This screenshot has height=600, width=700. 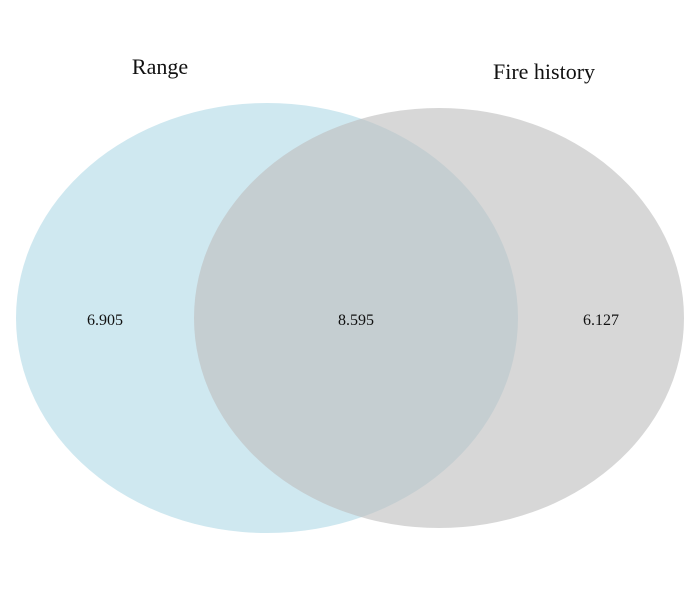 I want to click on set-label-fire-history: Fire history, so click(x=544, y=71).